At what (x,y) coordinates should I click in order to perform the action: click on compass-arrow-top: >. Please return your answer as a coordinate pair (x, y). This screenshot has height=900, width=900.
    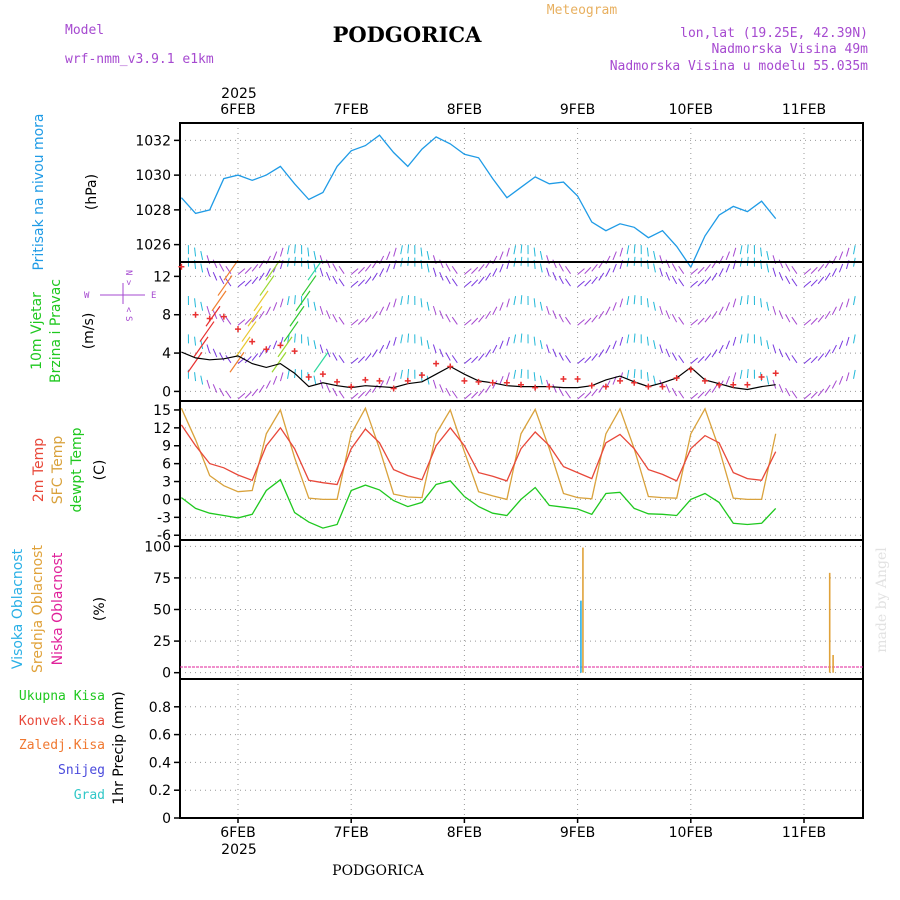
    Looking at the image, I should click on (128, 283).